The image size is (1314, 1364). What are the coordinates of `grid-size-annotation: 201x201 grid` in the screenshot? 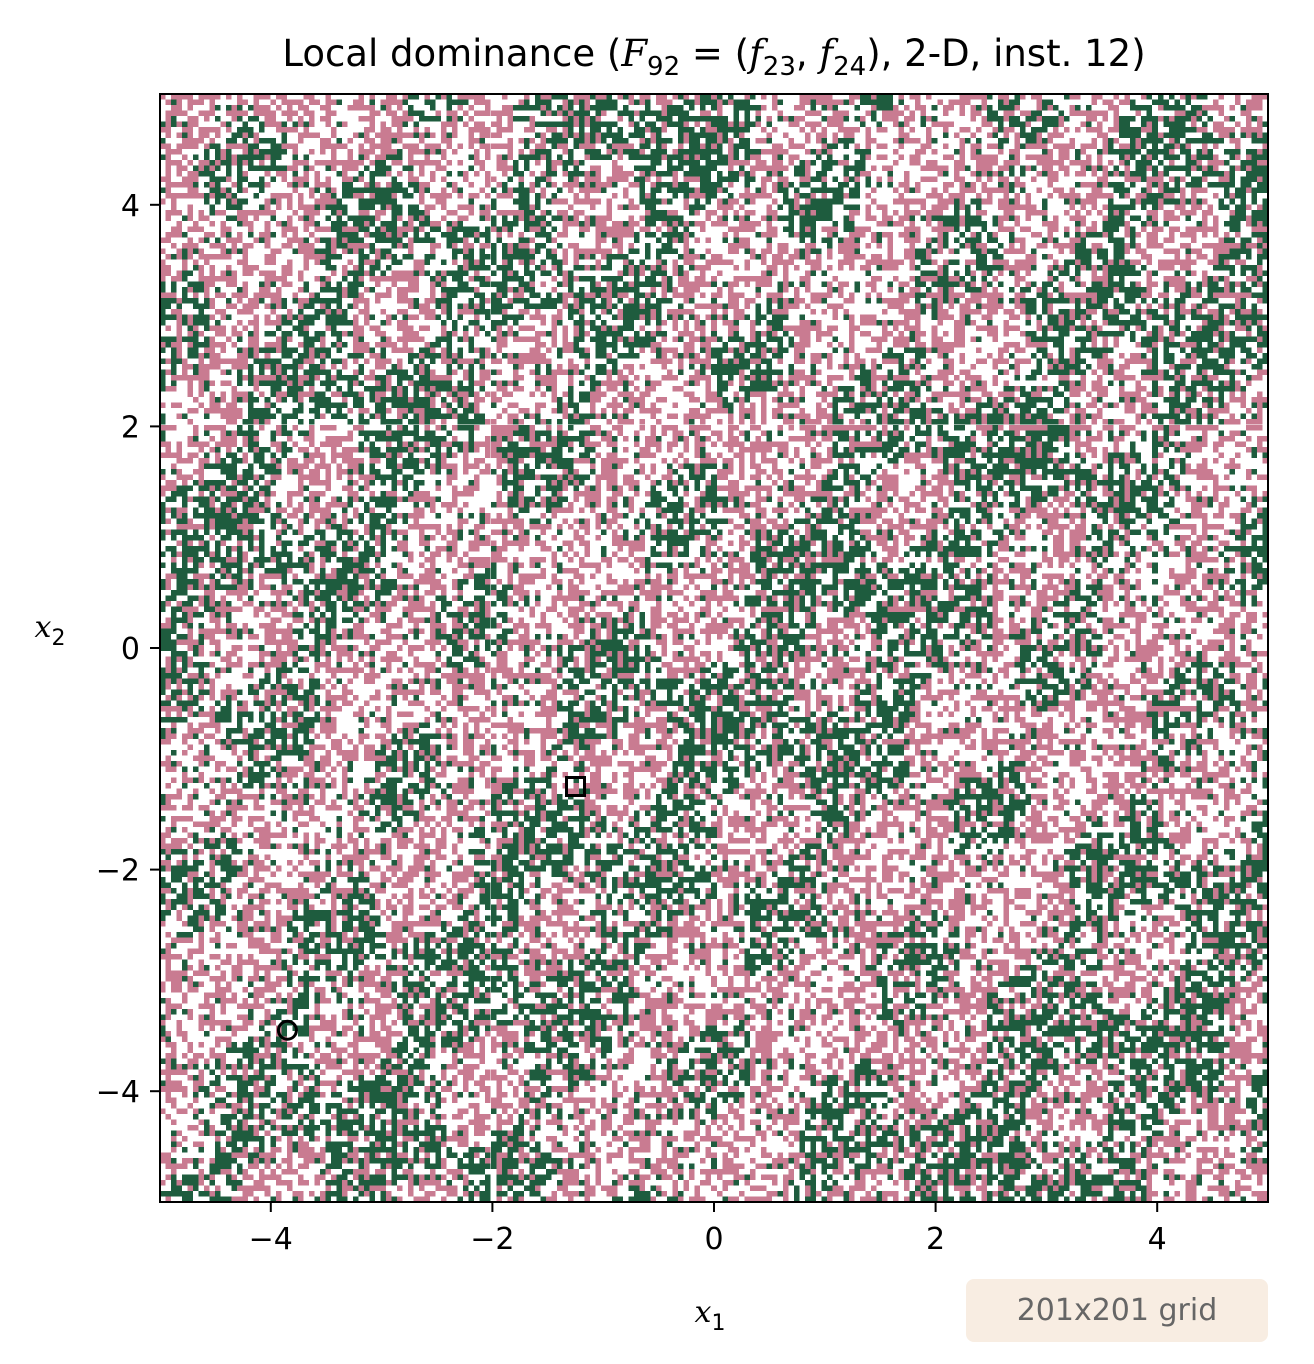 It's located at (1117, 1310).